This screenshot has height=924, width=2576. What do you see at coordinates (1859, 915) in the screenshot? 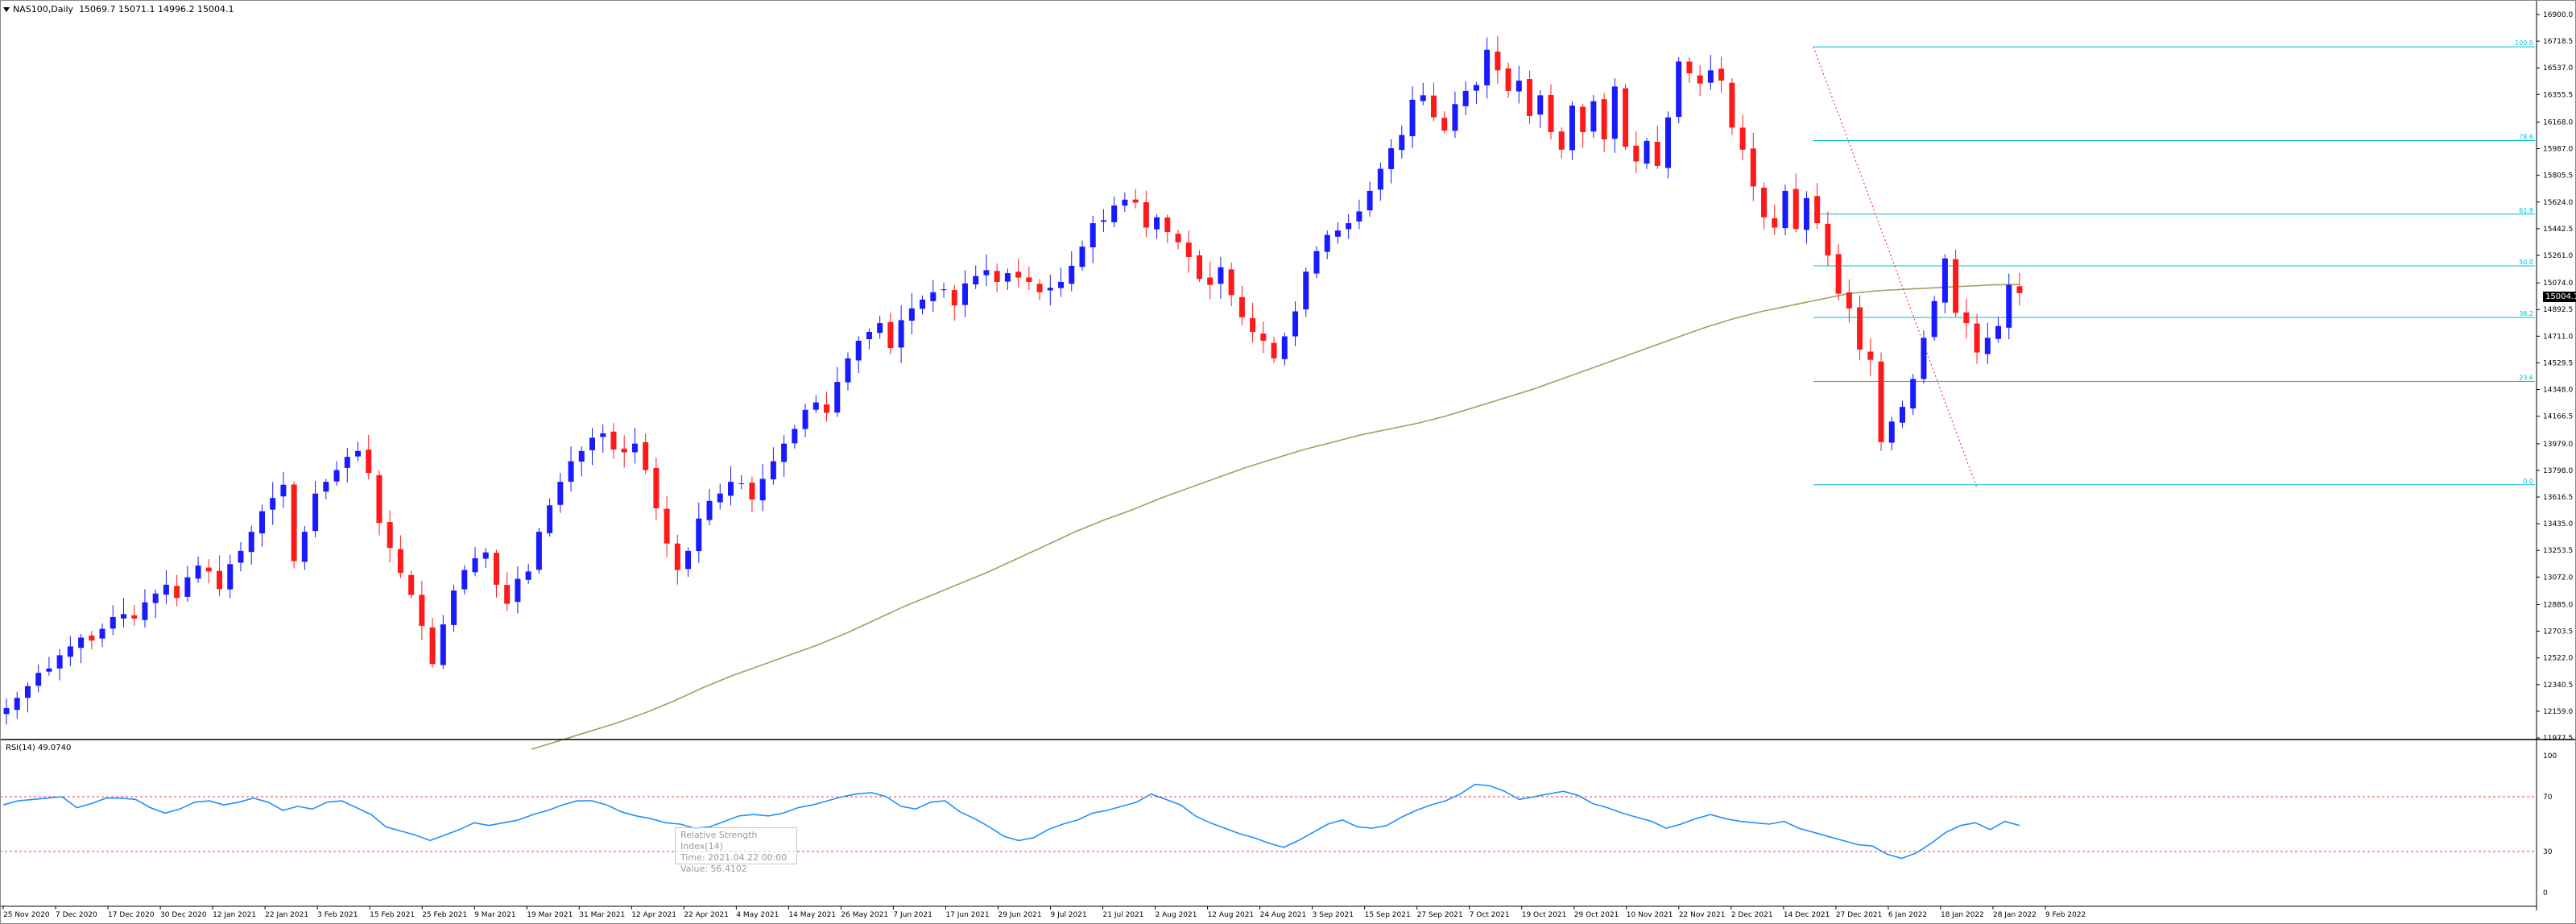
I see `date-tick-label: 27 Dec 2021` at bounding box center [1859, 915].